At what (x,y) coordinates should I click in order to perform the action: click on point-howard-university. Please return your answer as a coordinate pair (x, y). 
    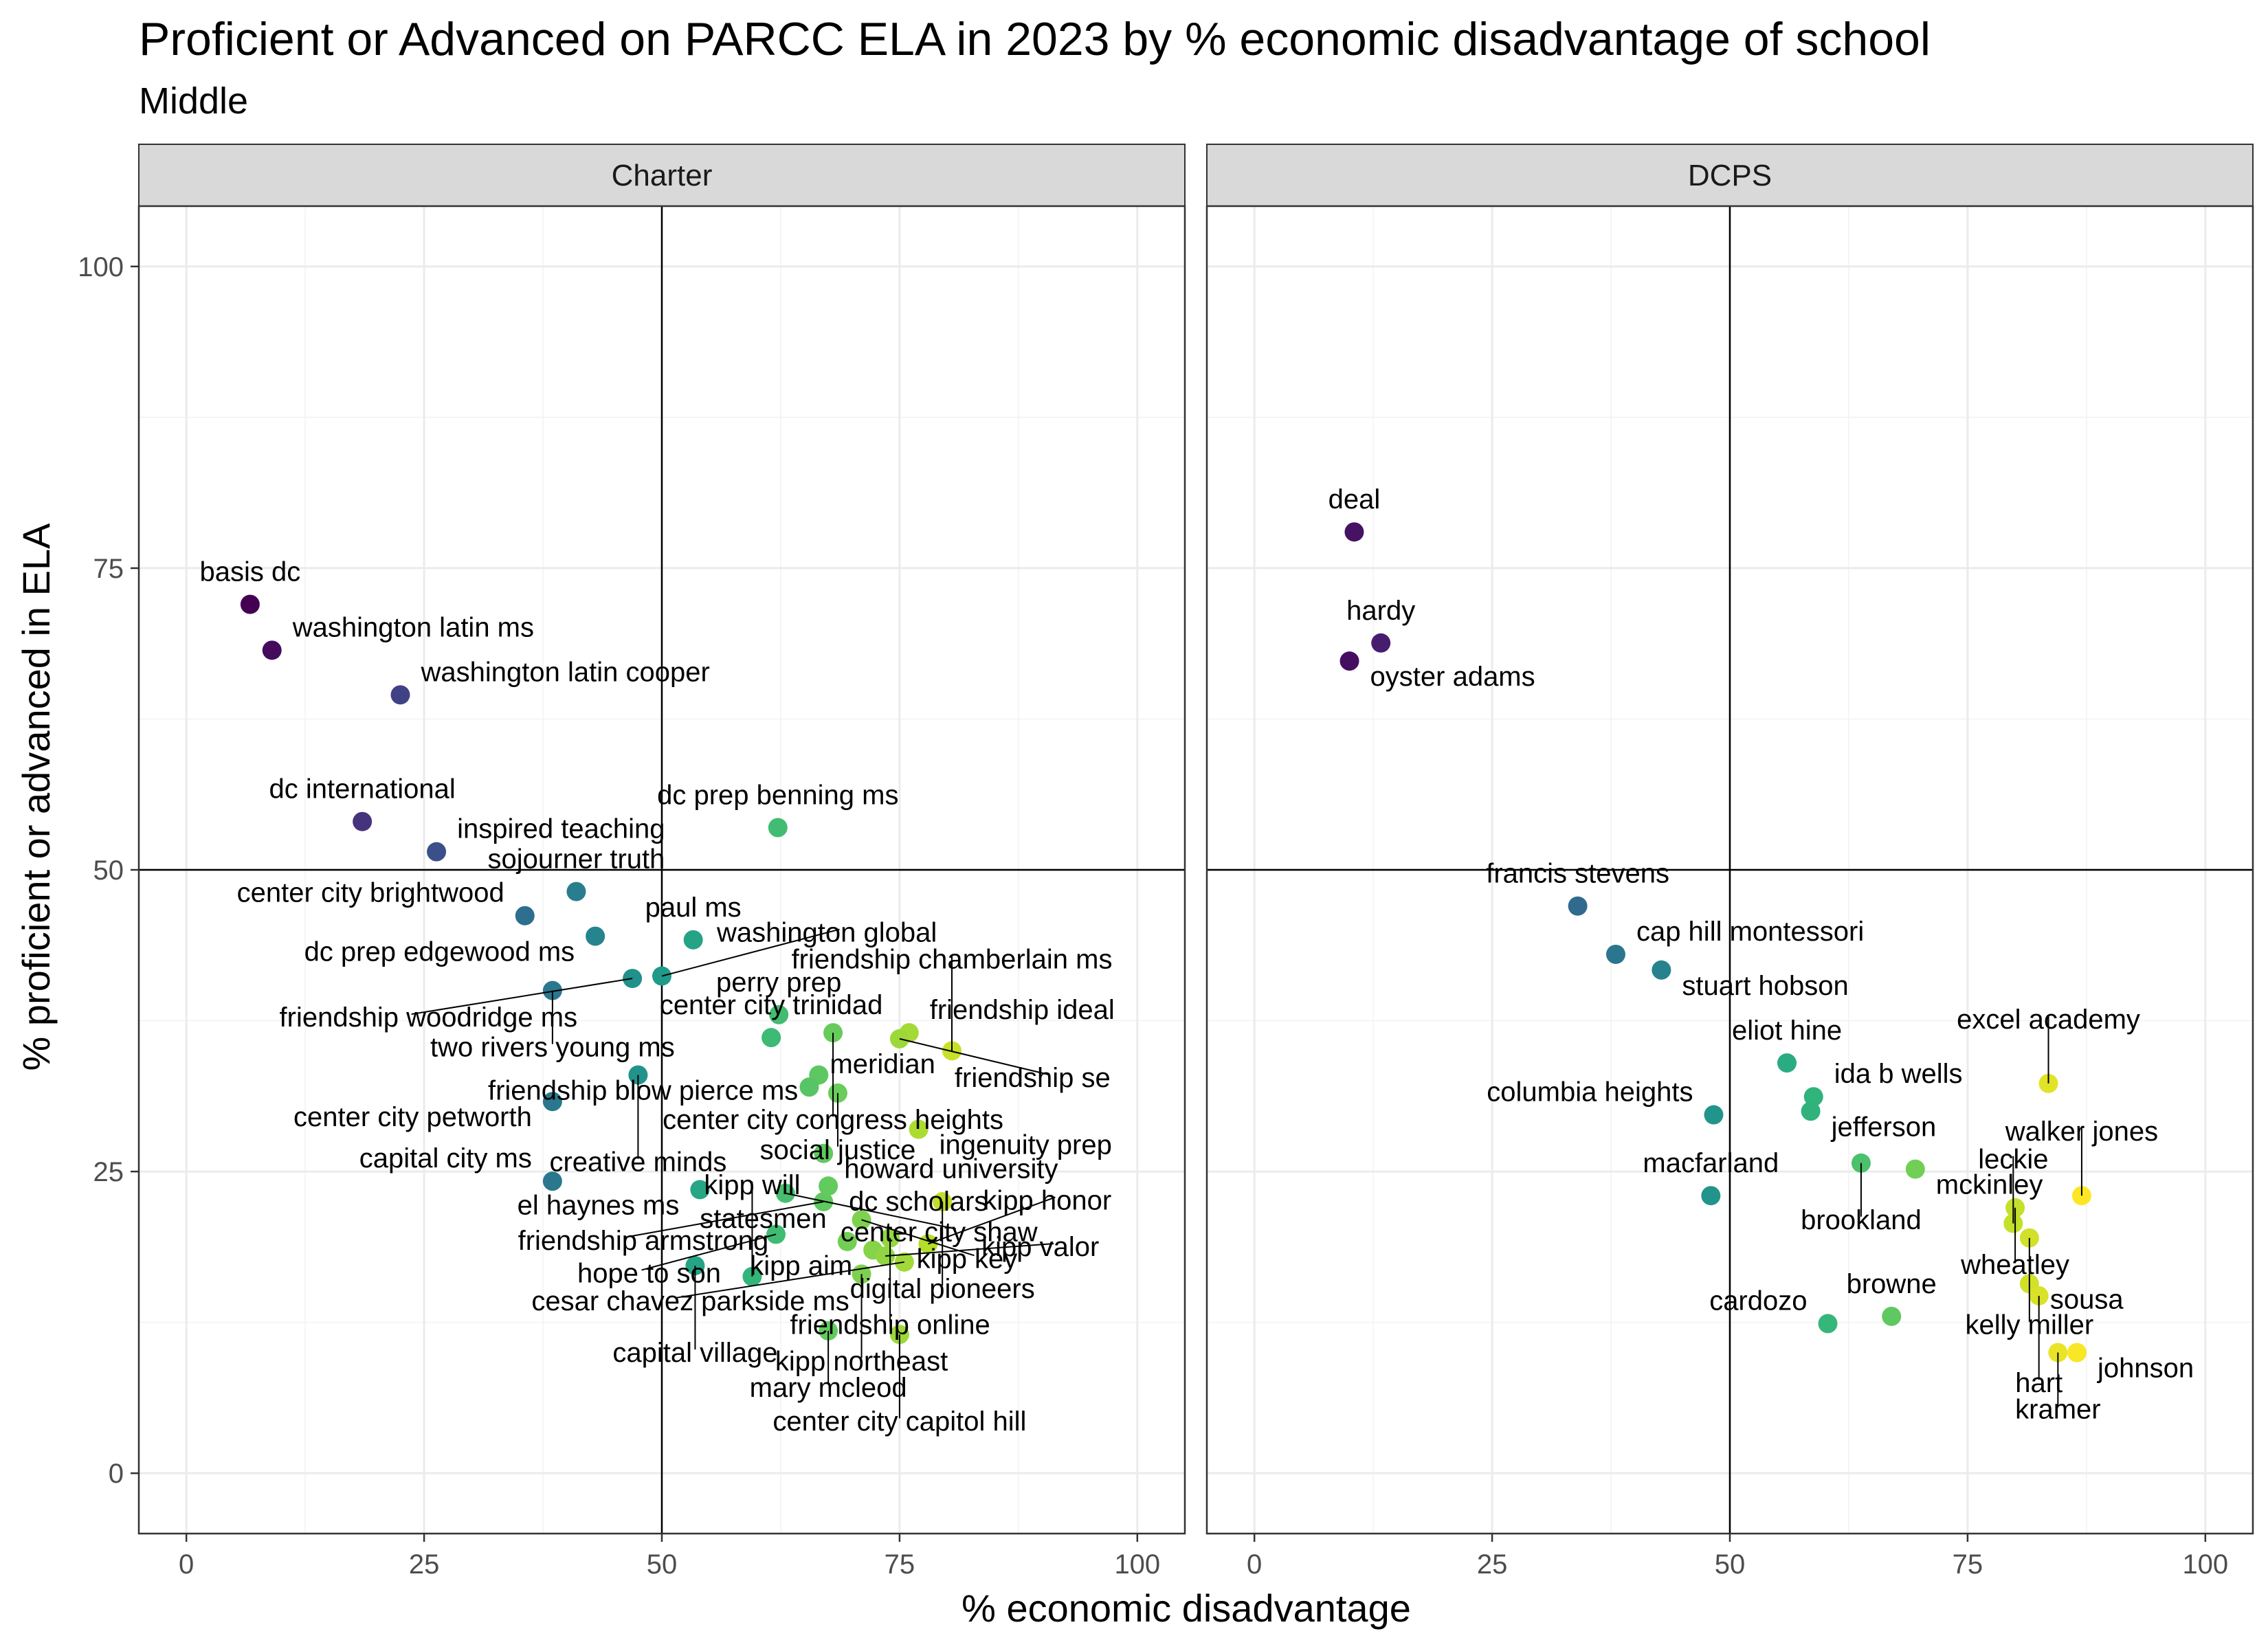
    Looking at the image, I should click on (824, 1153).